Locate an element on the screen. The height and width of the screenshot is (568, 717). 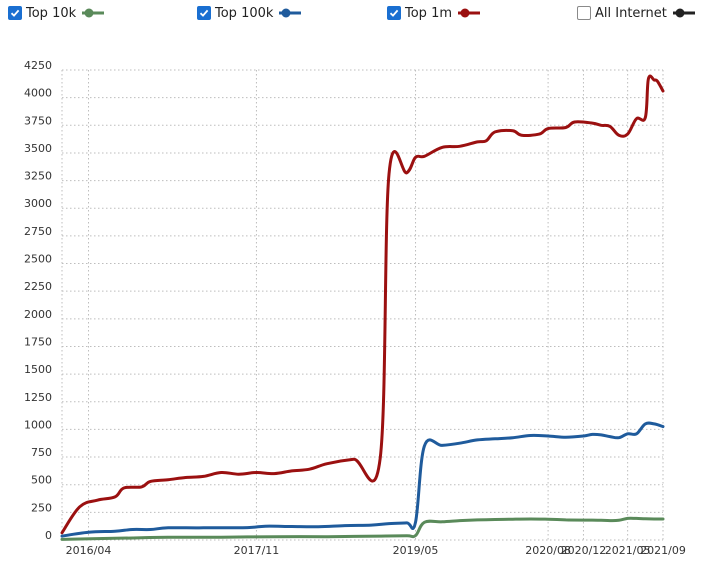
y-tick-label: 1750 is located at coordinates (38, 341).